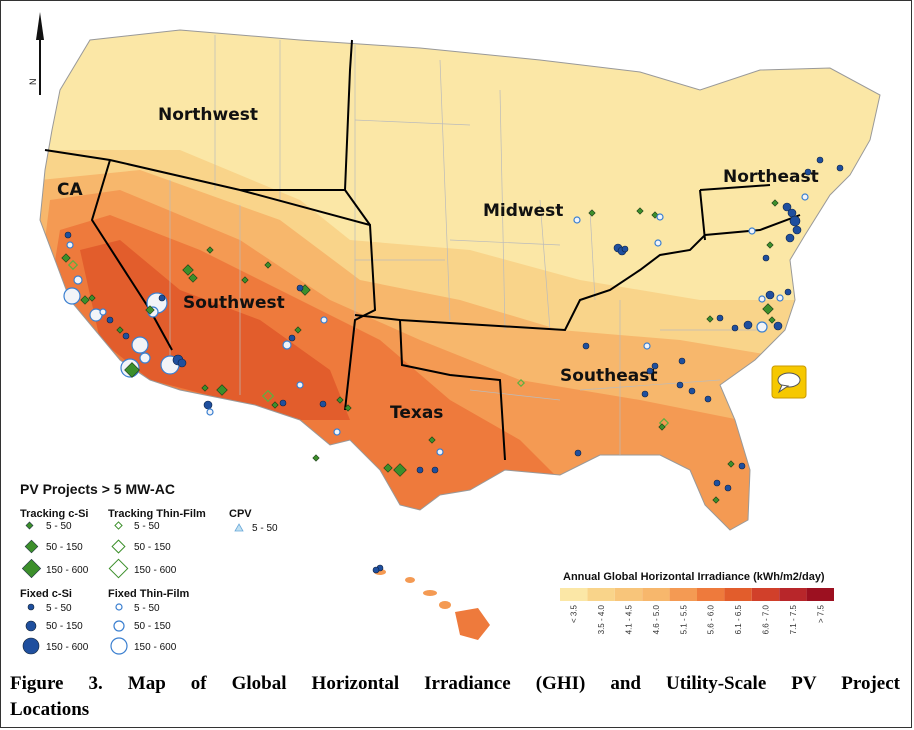  Describe the element at coordinates (97, 489) in the screenshot. I see `legend-title: PV Projects > 5 MW-AC` at that location.